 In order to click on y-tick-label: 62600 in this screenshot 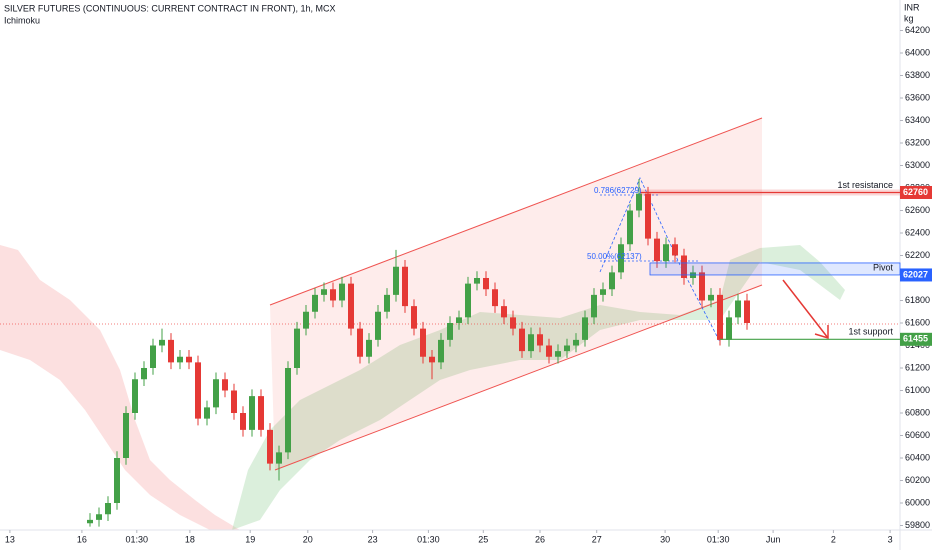, I will do `click(917, 210)`.